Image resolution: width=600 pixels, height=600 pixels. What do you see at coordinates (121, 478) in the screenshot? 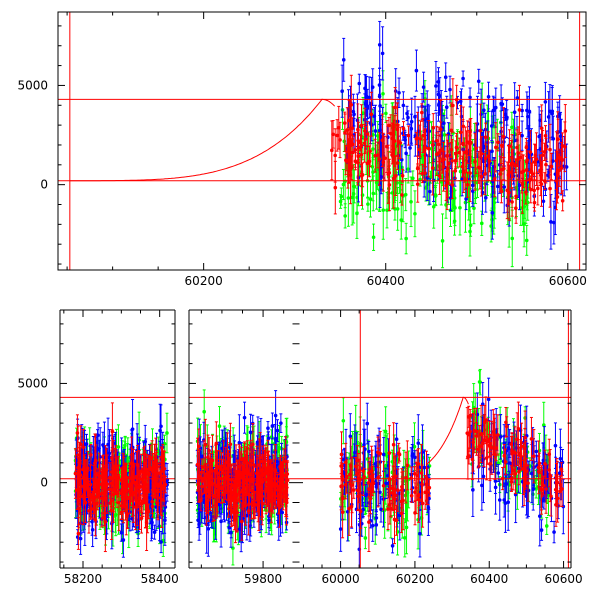
I see `bottom-panel-data-layer` at bounding box center [121, 478].